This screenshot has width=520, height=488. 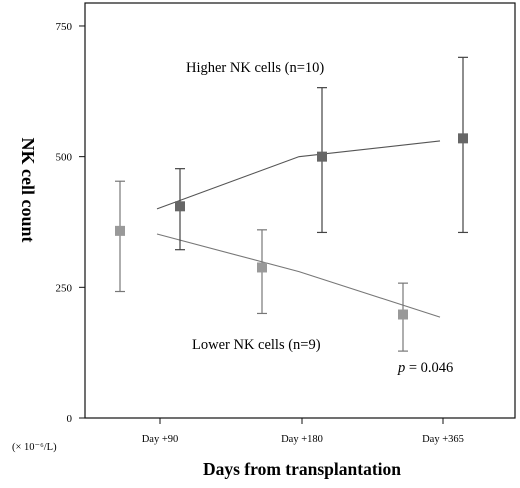 I want to click on x-tick-label: Day +365, so click(x=443, y=439).